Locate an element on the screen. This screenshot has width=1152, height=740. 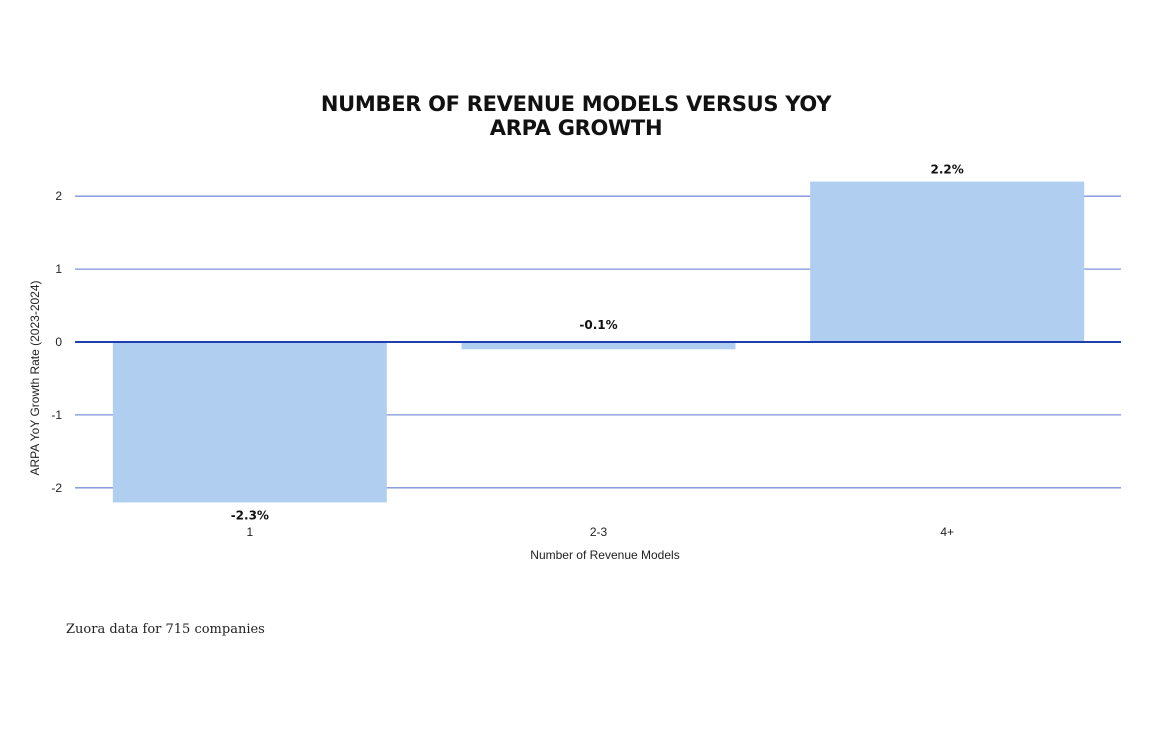
x-tick-label: 1 is located at coordinates (249, 532).